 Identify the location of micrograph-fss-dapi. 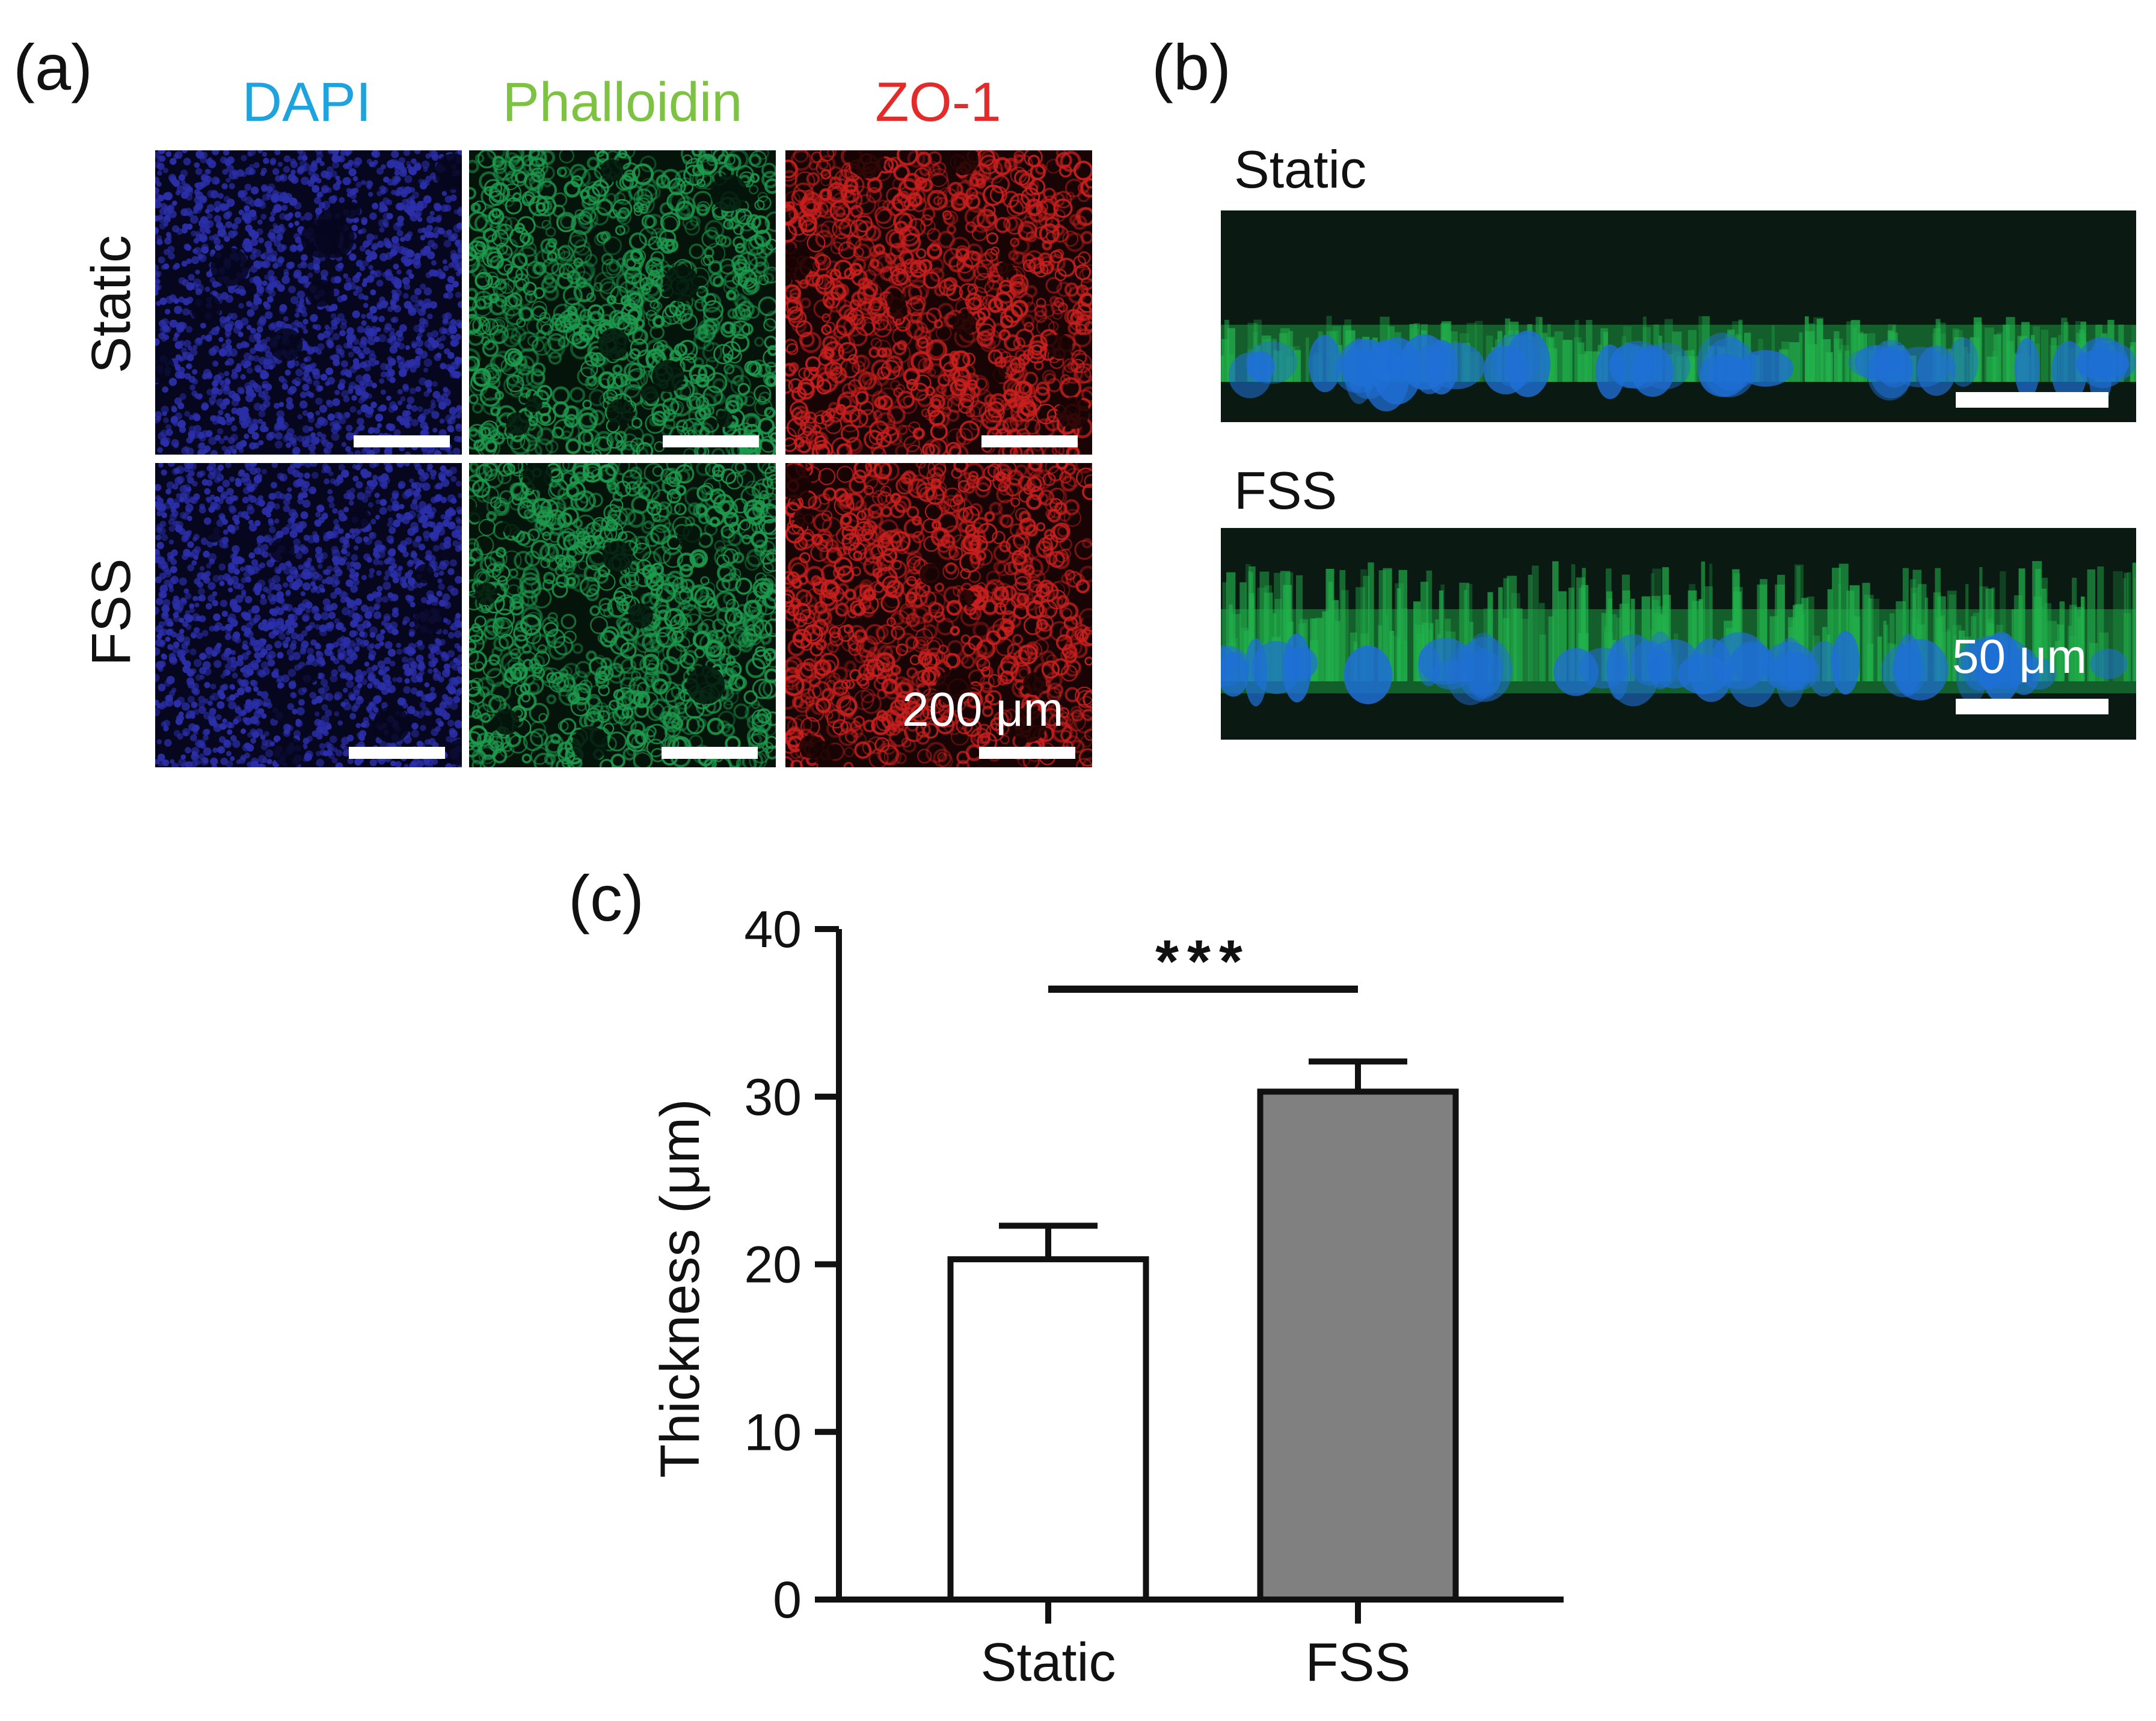
(309, 615).